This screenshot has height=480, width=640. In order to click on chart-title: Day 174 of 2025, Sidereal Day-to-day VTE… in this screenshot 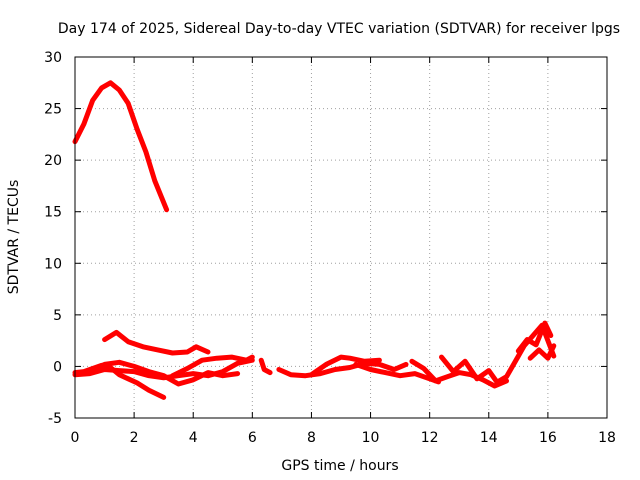, I will do `click(339, 29)`.